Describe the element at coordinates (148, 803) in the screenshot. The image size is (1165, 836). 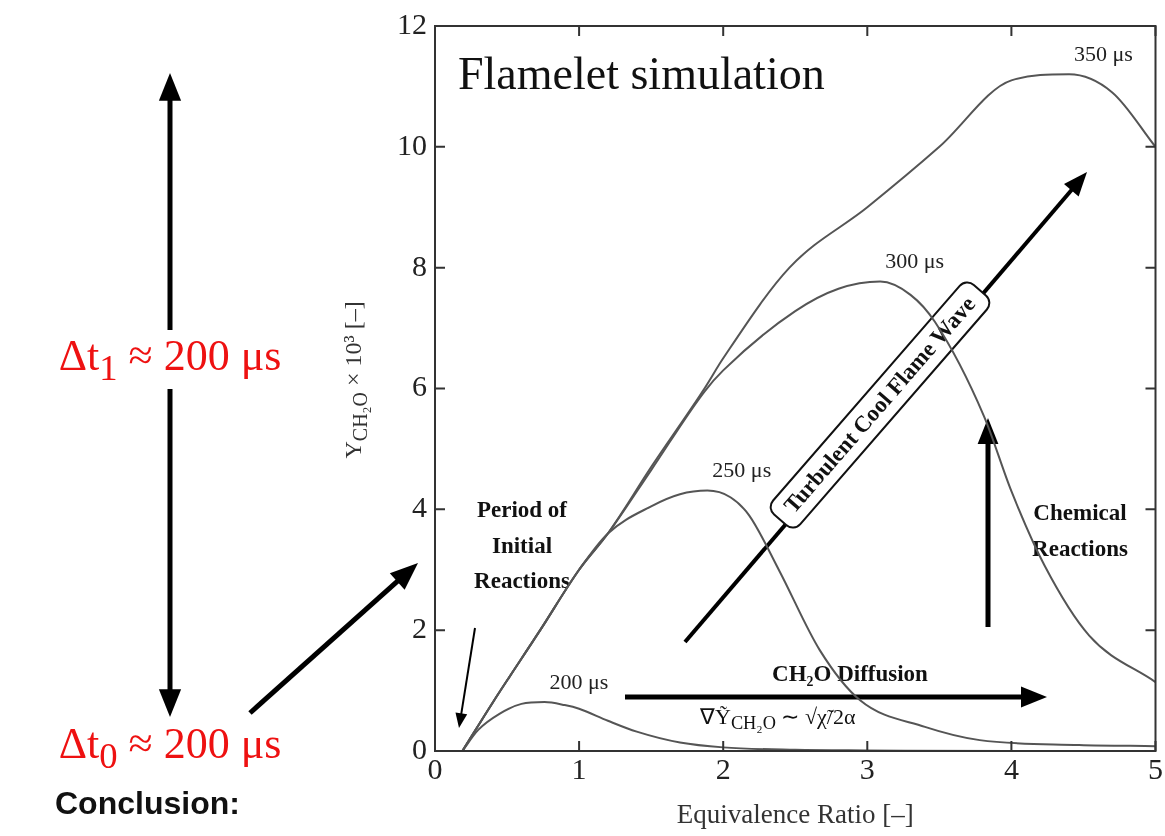
I see `text: Conclusion:` at that location.